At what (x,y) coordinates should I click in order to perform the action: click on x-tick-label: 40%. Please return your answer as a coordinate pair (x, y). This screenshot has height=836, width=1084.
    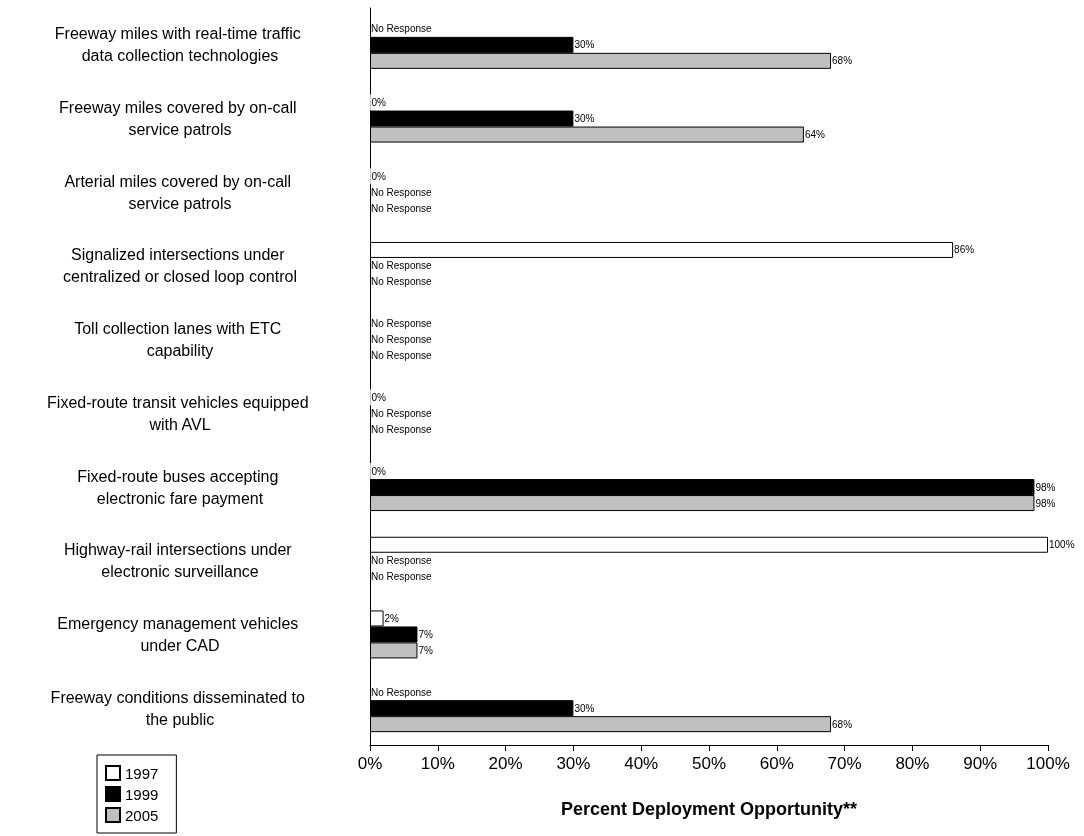
    Looking at the image, I should click on (641, 763).